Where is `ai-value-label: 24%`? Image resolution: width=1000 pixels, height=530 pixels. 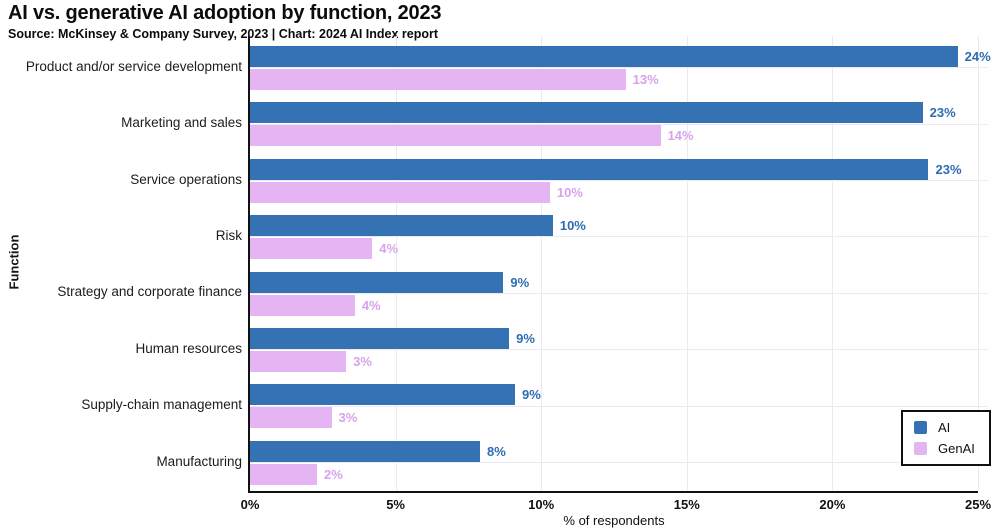 ai-value-label: 24% is located at coordinates (977, 56).